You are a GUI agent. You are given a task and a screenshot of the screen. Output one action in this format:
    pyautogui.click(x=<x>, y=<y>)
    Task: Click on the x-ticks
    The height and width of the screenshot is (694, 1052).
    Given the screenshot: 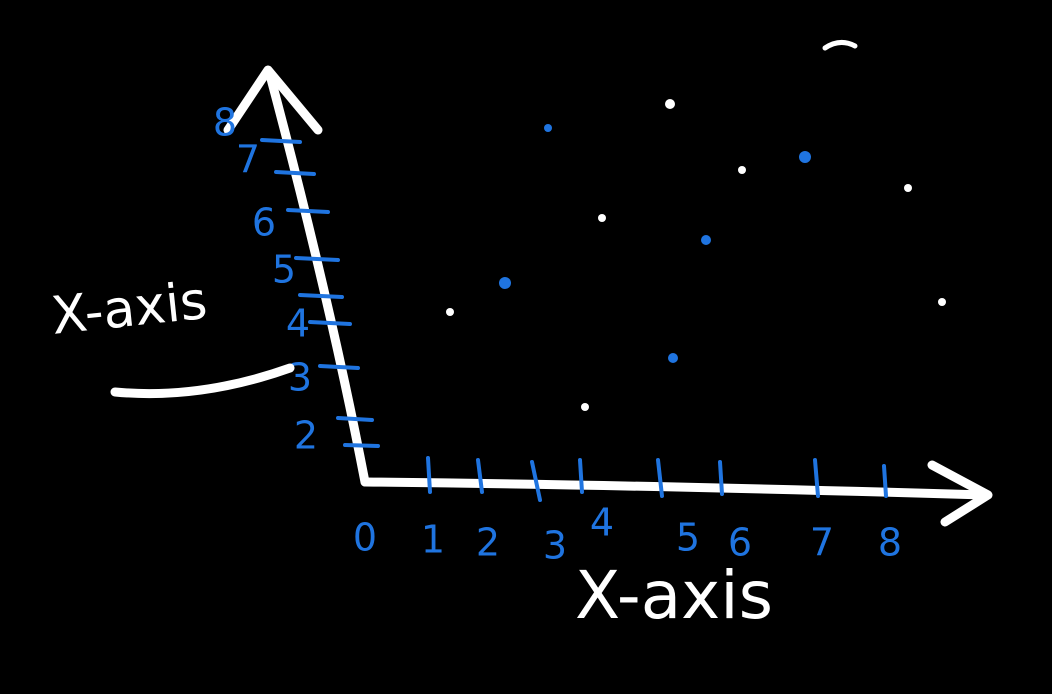 What is the action you would take?
    pyautogui.click(x=657, y=479)
    